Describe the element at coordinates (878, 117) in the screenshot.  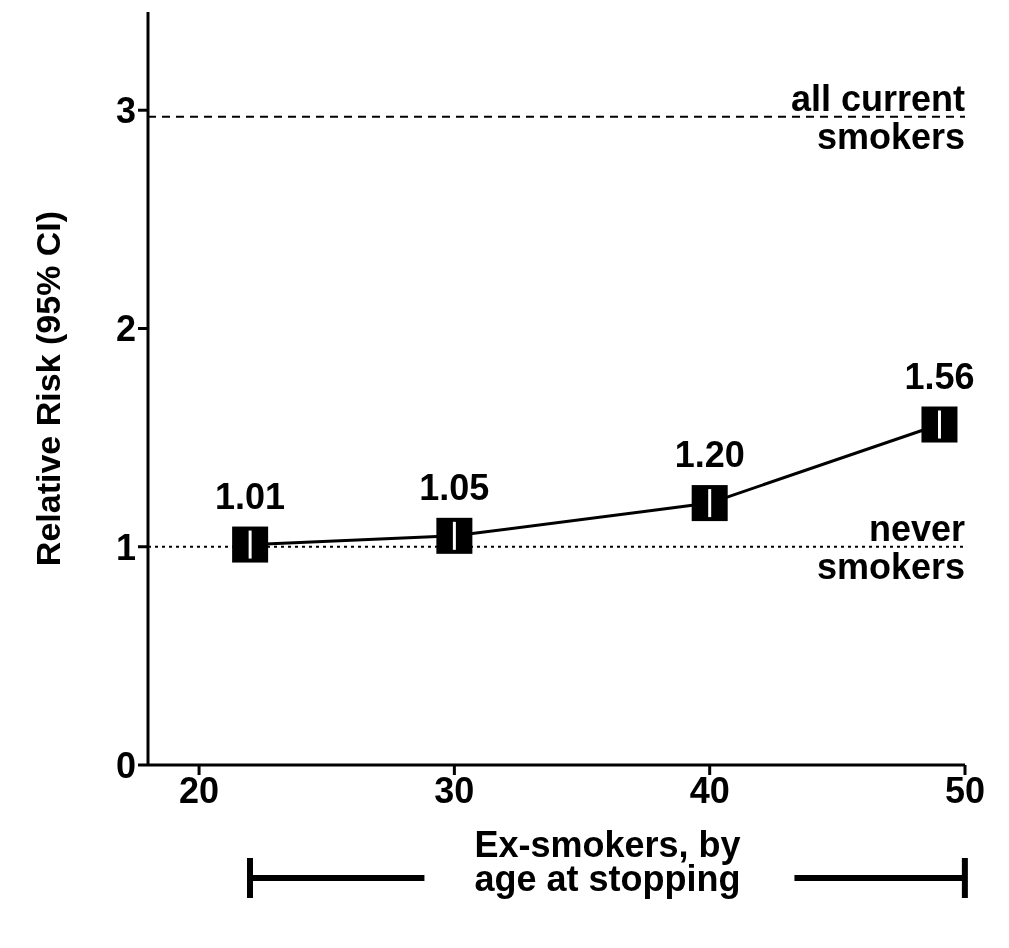
I see `ref-line-label: all current smokers` at that location.